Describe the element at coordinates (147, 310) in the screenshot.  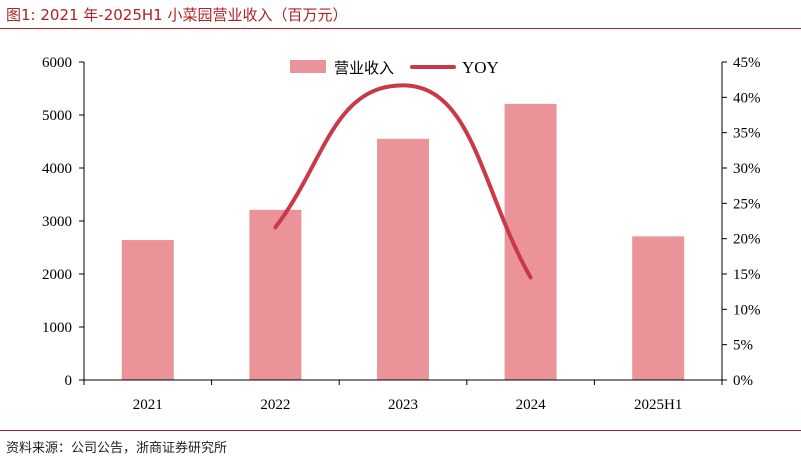
I see `bar-2021` at that location.